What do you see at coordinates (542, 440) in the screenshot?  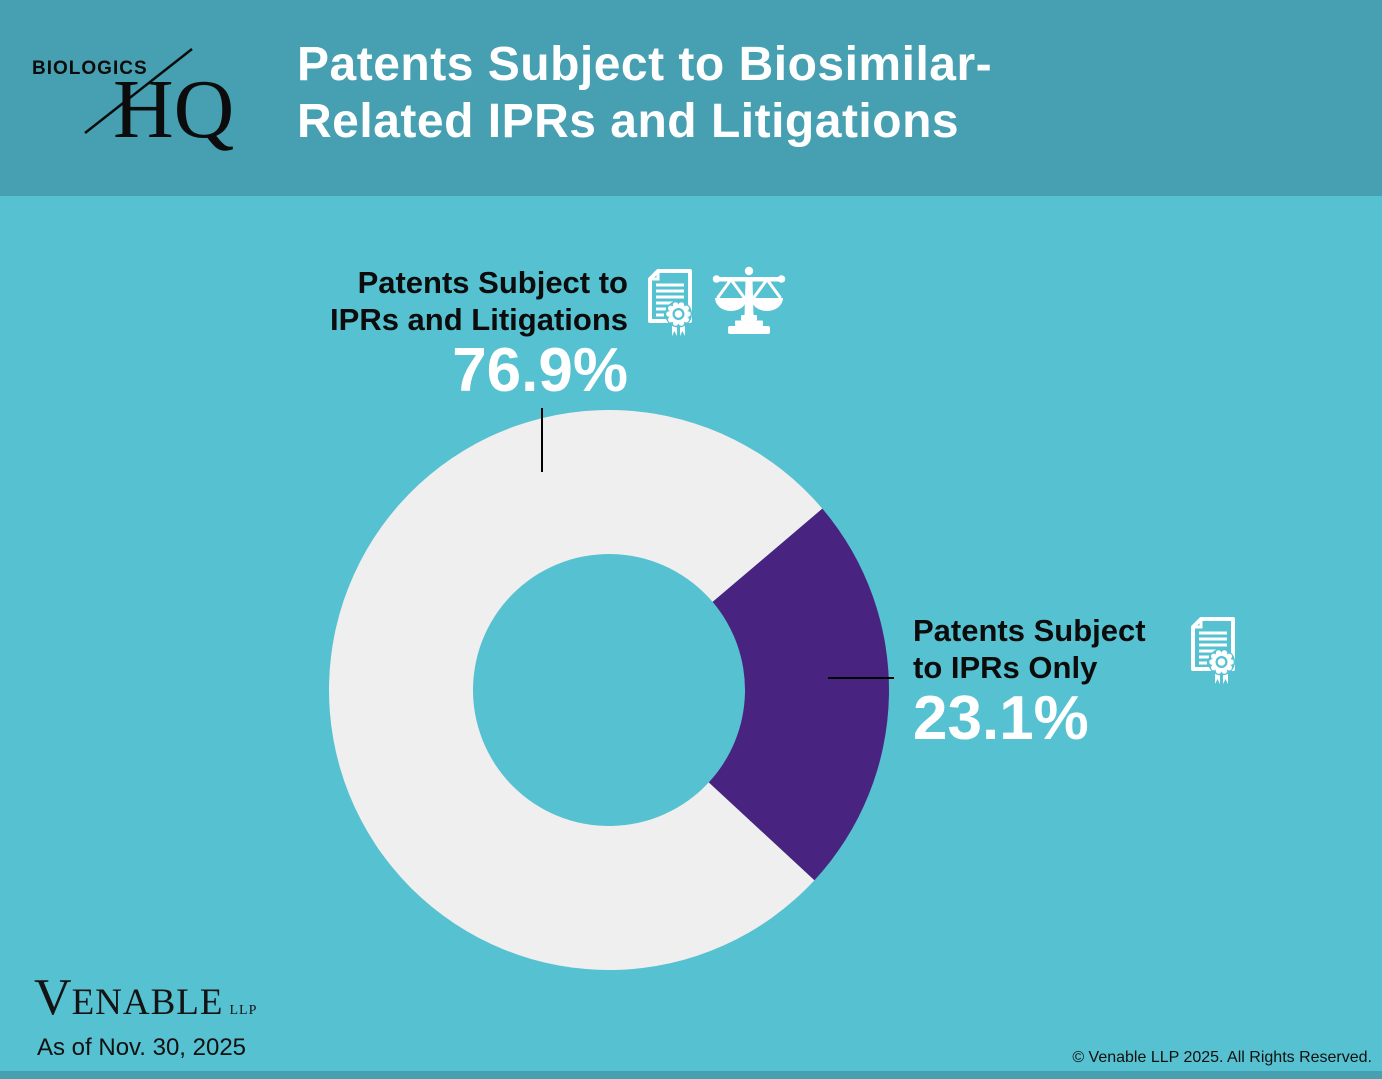 I see `leader-line-white-slice` at bounding box center [542, 440].